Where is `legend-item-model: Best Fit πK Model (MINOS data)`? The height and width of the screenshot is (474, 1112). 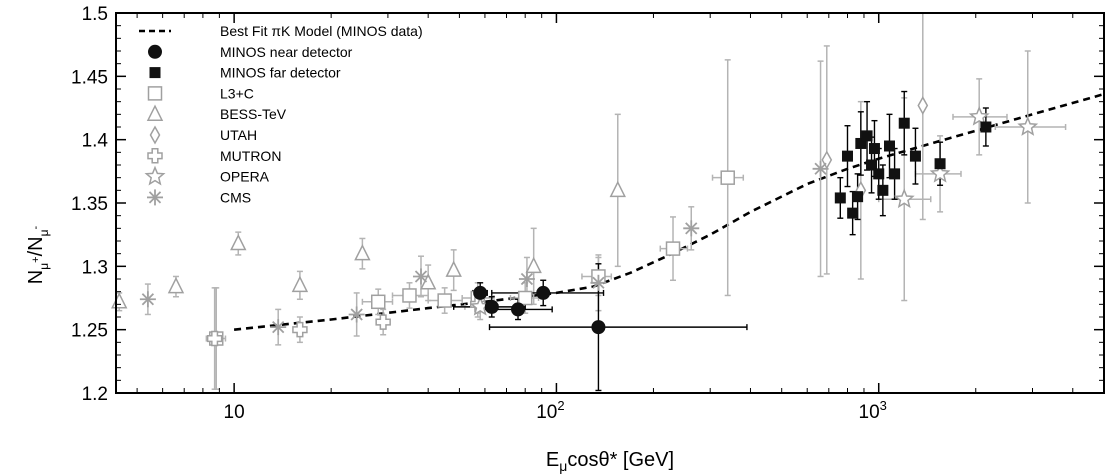
legend-item-model: Best Fit πK Model (MINOS data) is located at coordinates (281, 31).